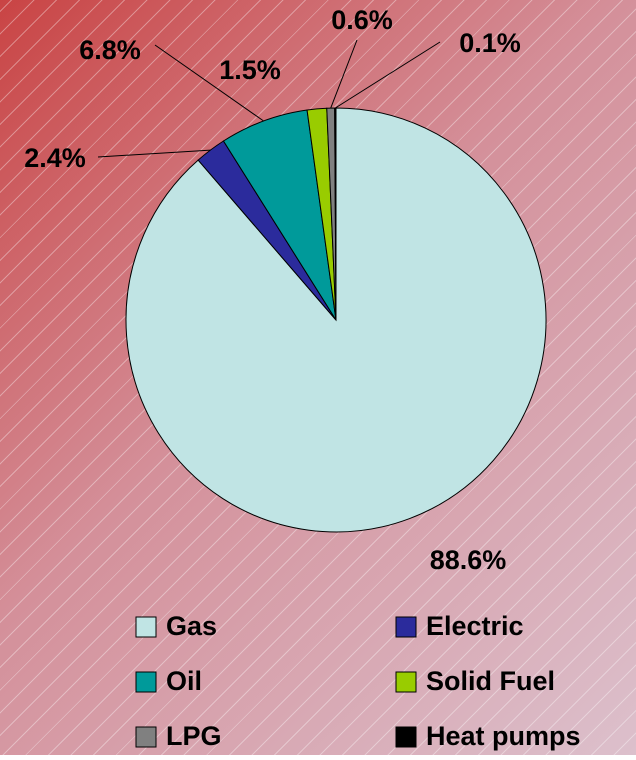 The width and height of the screenshot is (636, 760). What do you see at coordinates (250, 70) in the screenshot?
I see `data-label: 1.5%` at bounding box center [250, 70].